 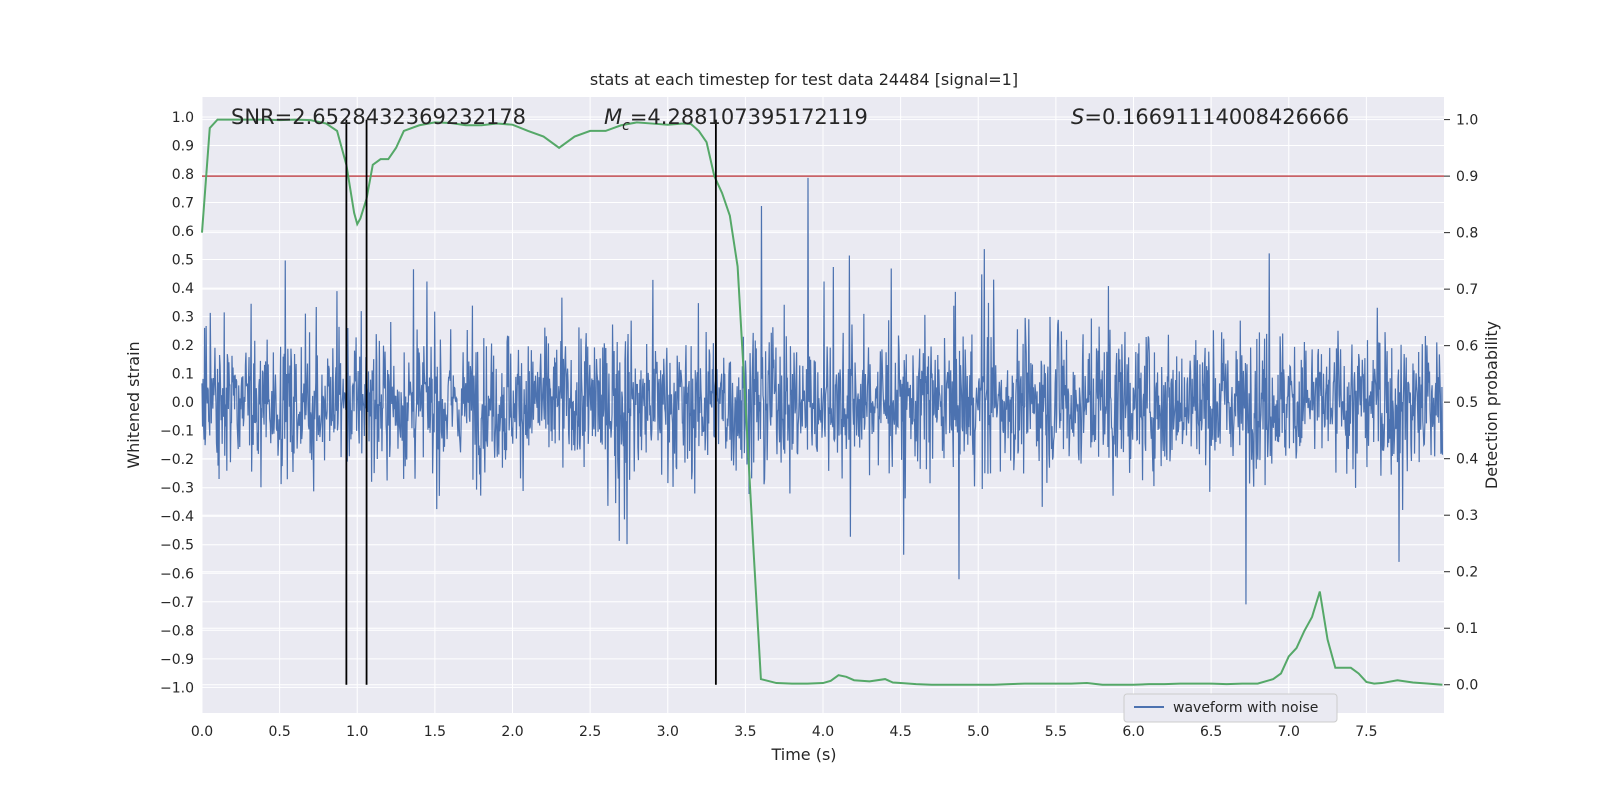 I want to click on legend-box, so click(x=1230, y=708).